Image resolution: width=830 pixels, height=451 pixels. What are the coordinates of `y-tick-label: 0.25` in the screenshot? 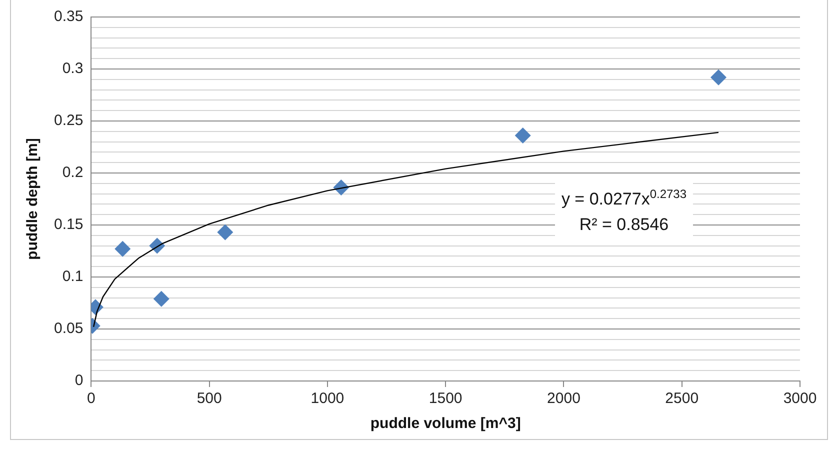 It's located at (69, 121).